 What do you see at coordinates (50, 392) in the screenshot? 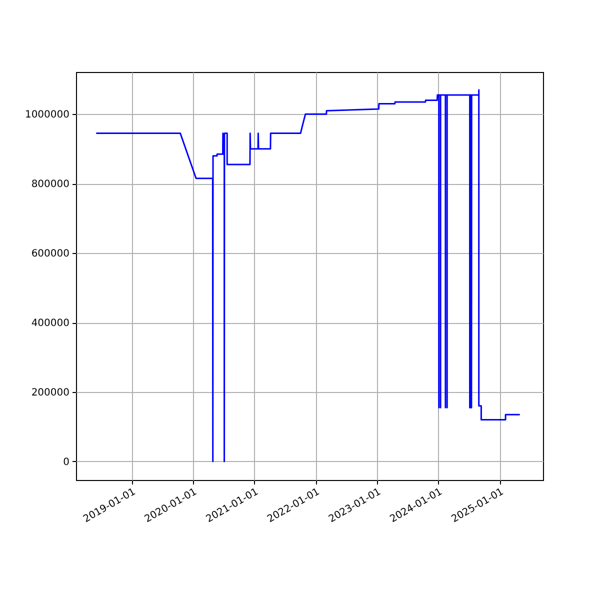
I see `y-tick-label: 200000` at bounding box center [50, 392].